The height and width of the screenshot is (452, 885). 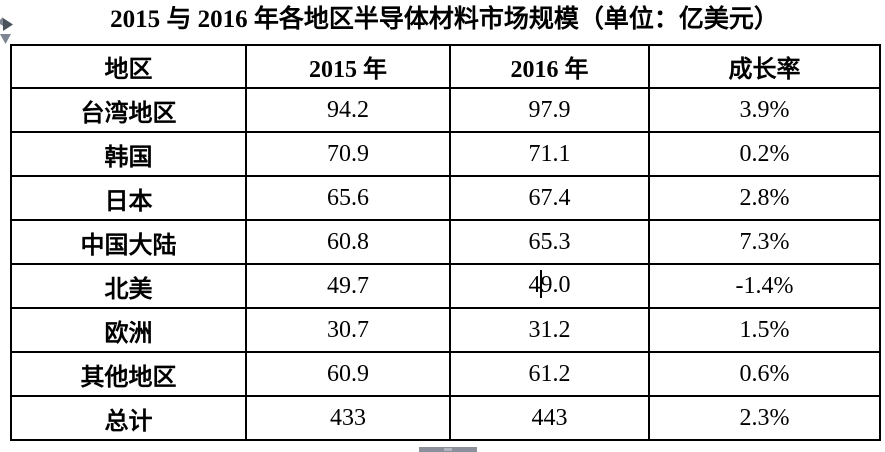 I want to click on cell-2015: 30.7, so click(x=348, y=330).